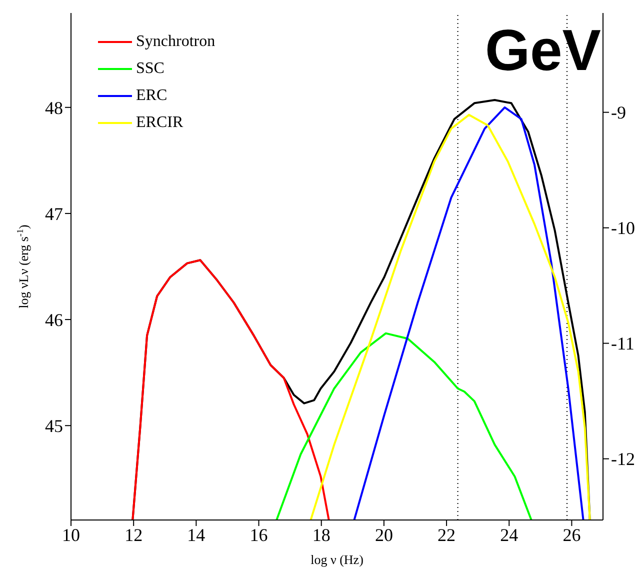  I want to click on x-tick-label: 26, so click(571, 534).